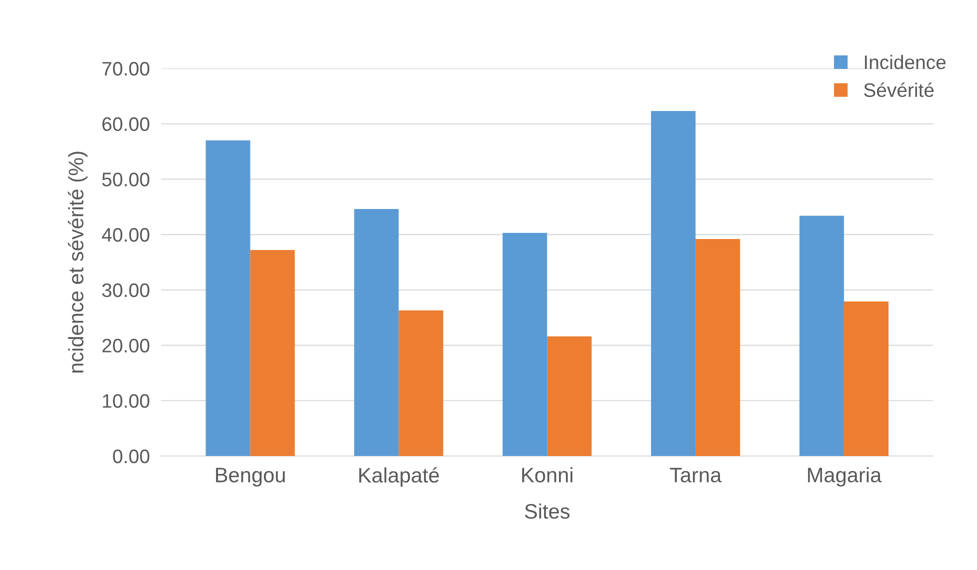 Image resolution: width=977 pixels, height=570 pixels. What do you see at coordinates (399, 477) in the screenshot?
I see `x-tick-label: Kalapaté` at bounding box center [399, 477].